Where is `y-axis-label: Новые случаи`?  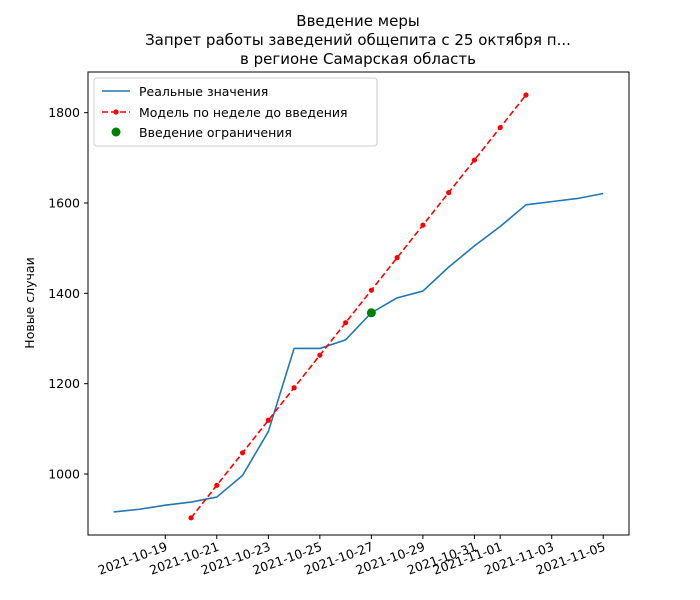 y-axis-label: Новые случаи is located at coordinates (29, 302).